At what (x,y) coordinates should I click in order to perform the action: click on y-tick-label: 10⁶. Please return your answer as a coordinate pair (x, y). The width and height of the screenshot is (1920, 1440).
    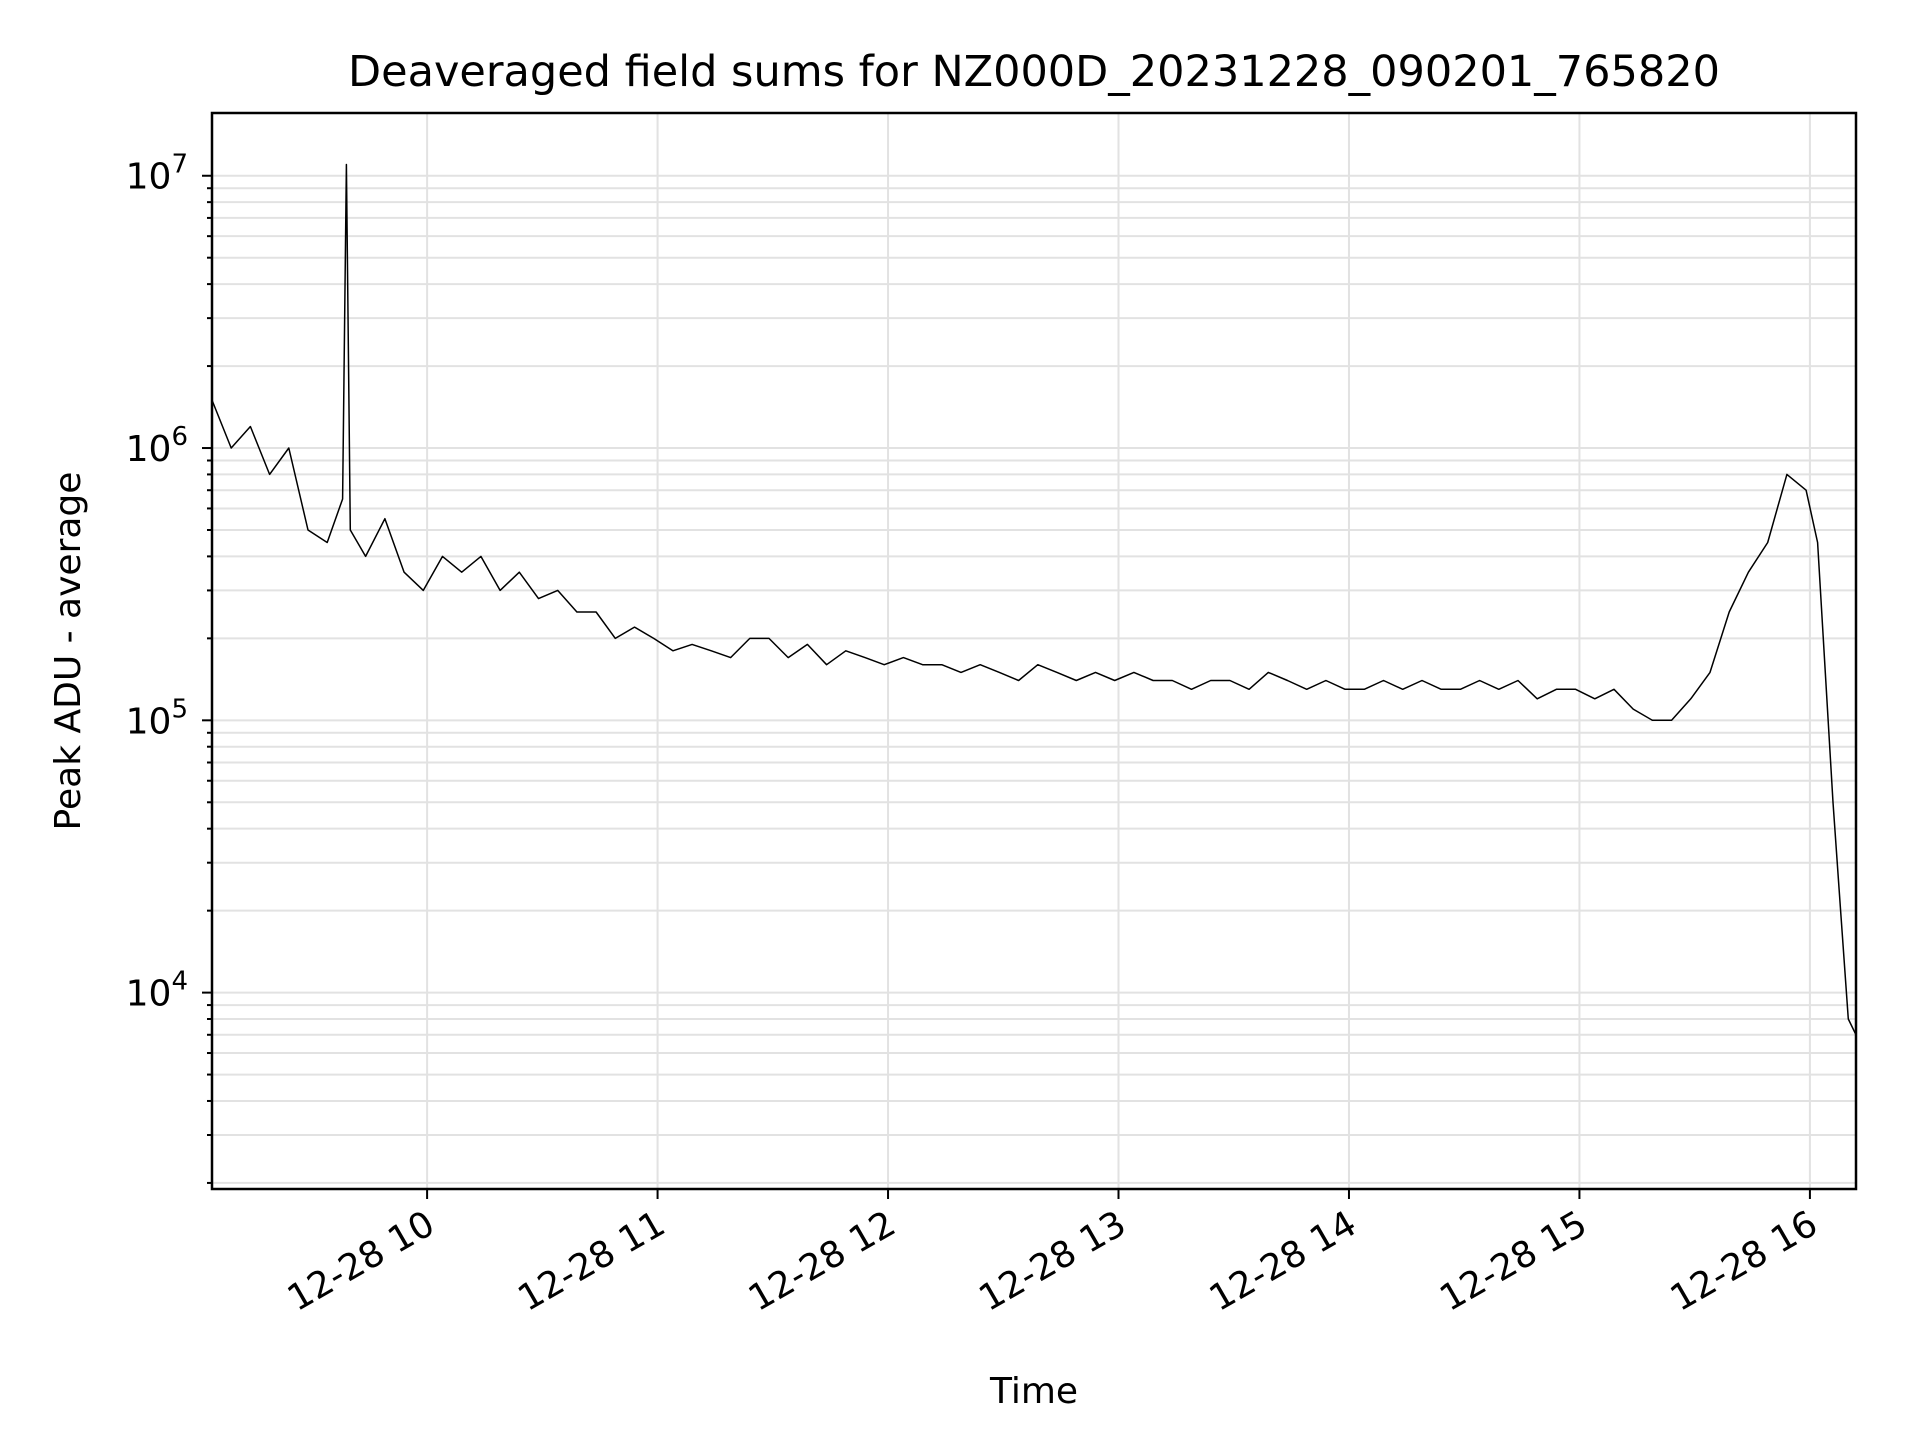
    Looking at the image, I should click on (157, 446).